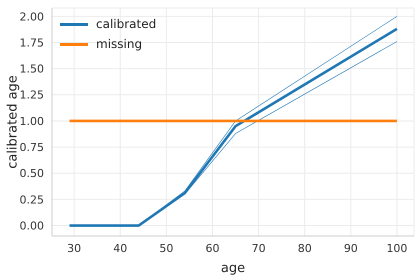 This screenshot has height=276, width=420. What do you see at coordinates (32, 17) in the screenshot?
I see `y-tick-label: 2.00` at bounding box center [32, 17].